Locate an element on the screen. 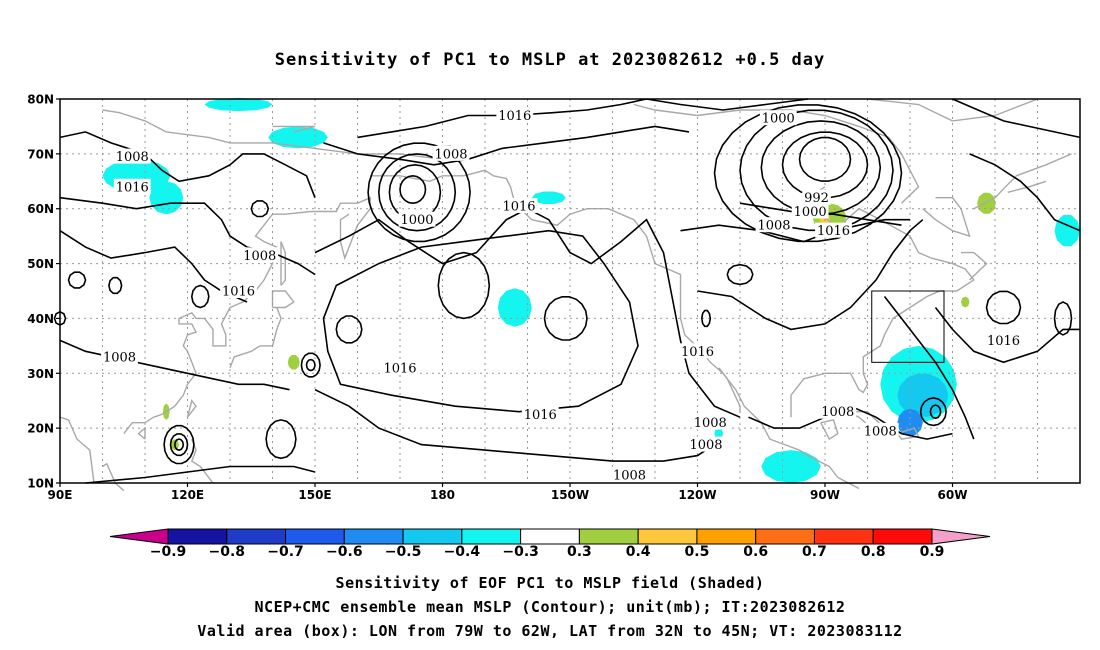 The image size is (1100, 650). valid-area-rect is located at coordinates (908, 326).